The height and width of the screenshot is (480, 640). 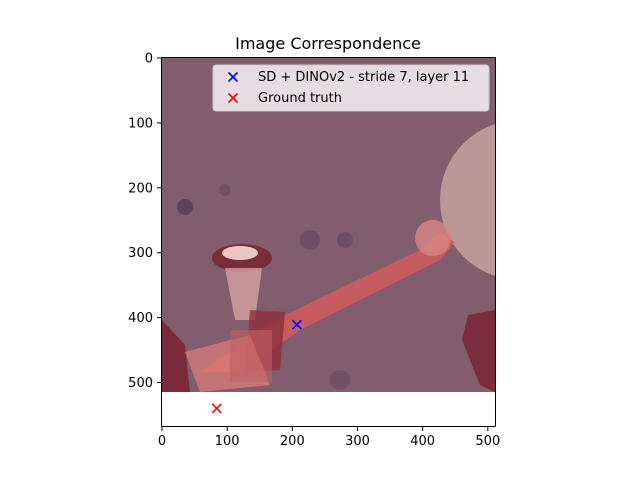 I want to click on legend-markers, so click(x=233, y=87).